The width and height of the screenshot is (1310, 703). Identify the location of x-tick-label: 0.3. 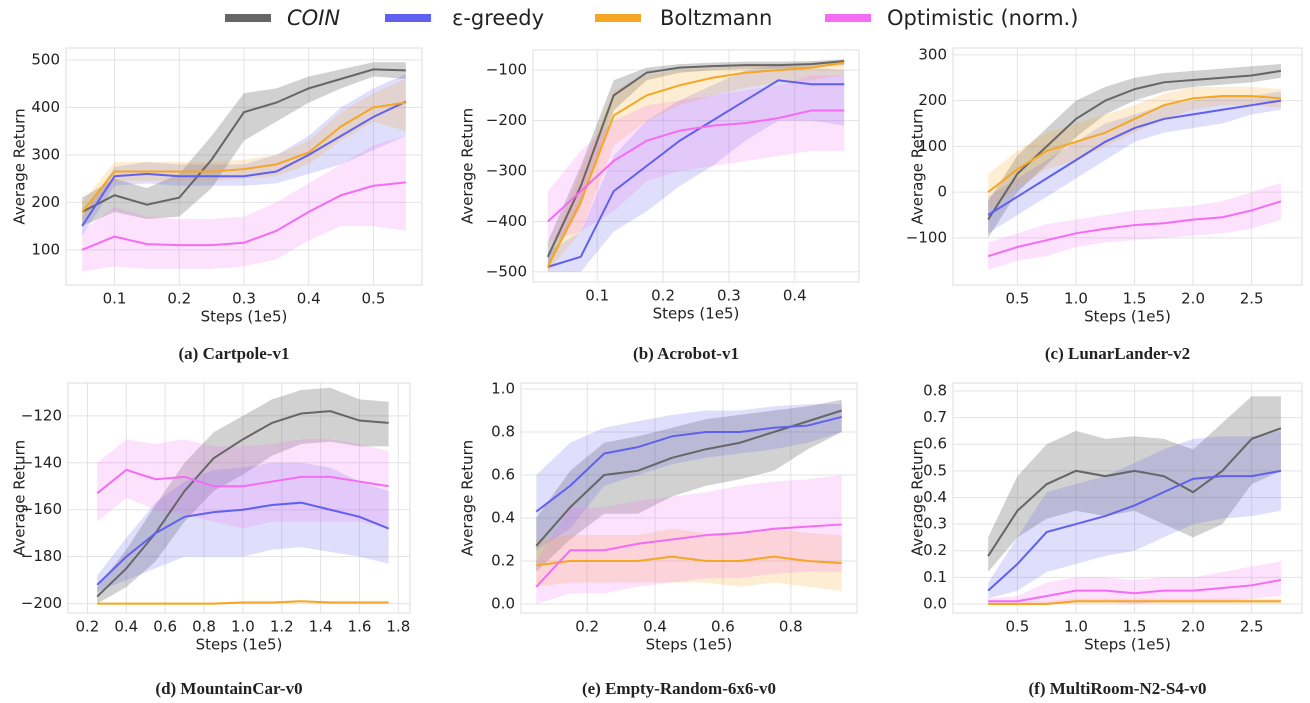
(244, 299).